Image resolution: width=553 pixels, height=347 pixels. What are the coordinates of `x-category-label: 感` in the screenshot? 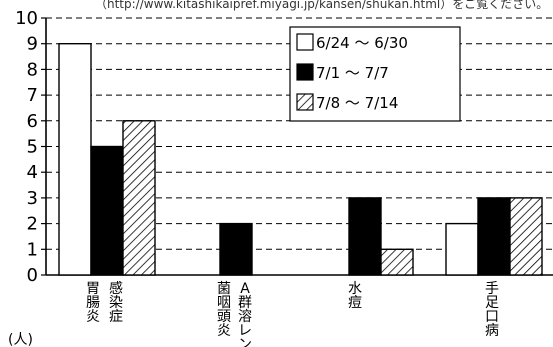 It's located at (116, 288).